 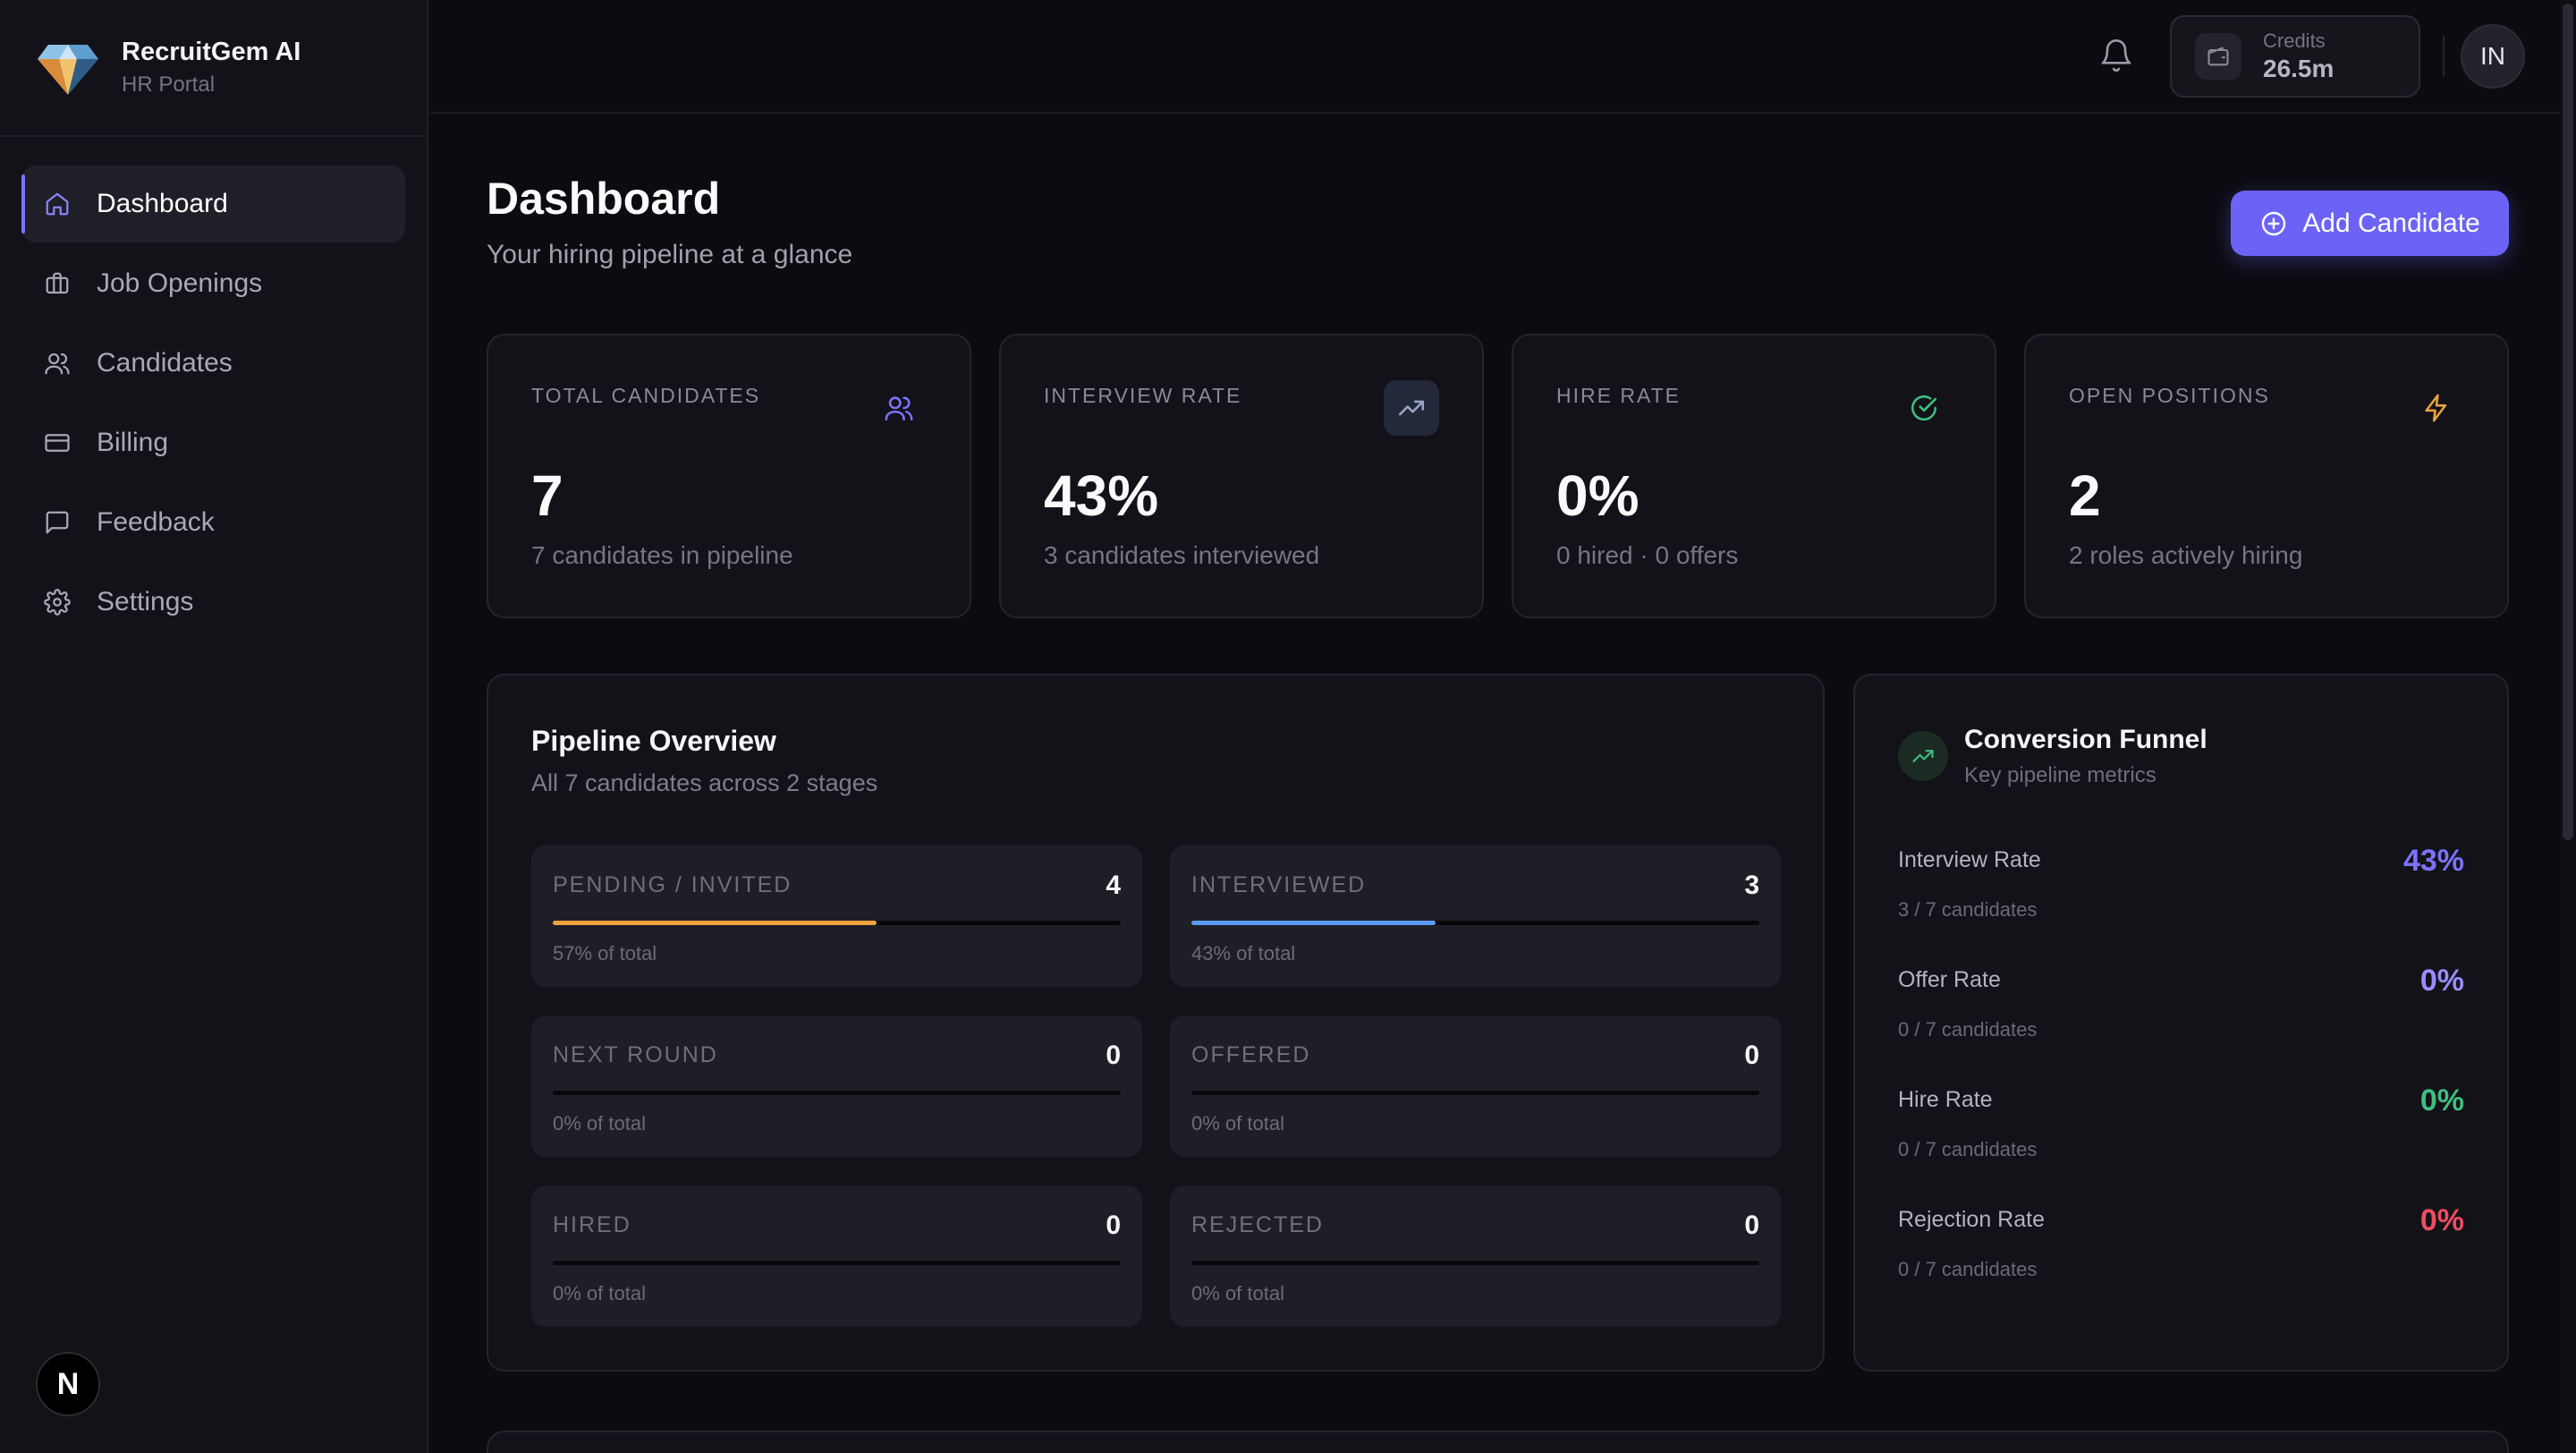 I want to click on stat-description: 7 candidates in pipeline, so click(x=662, y=555).